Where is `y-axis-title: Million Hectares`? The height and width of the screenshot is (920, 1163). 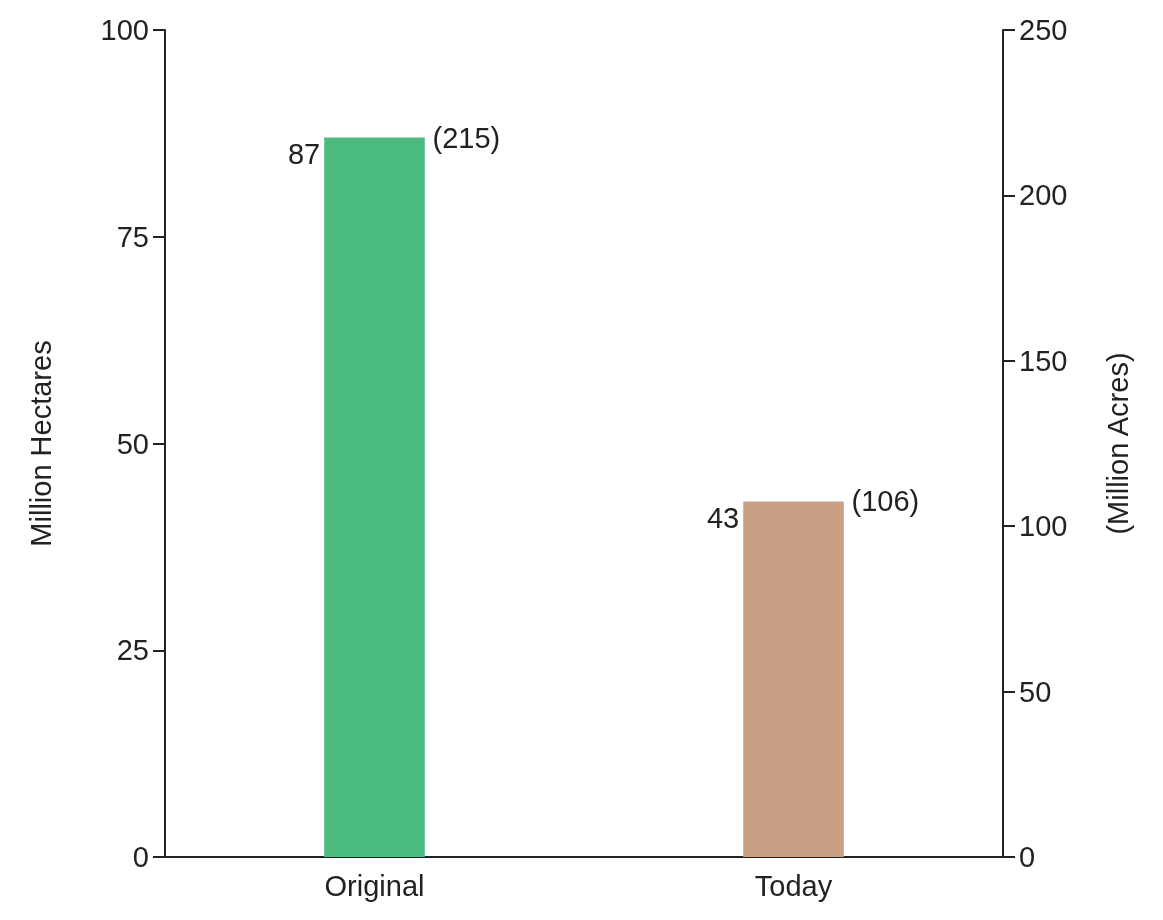
y-axis-title: Million Hectares is located at coordinates (40, 443).